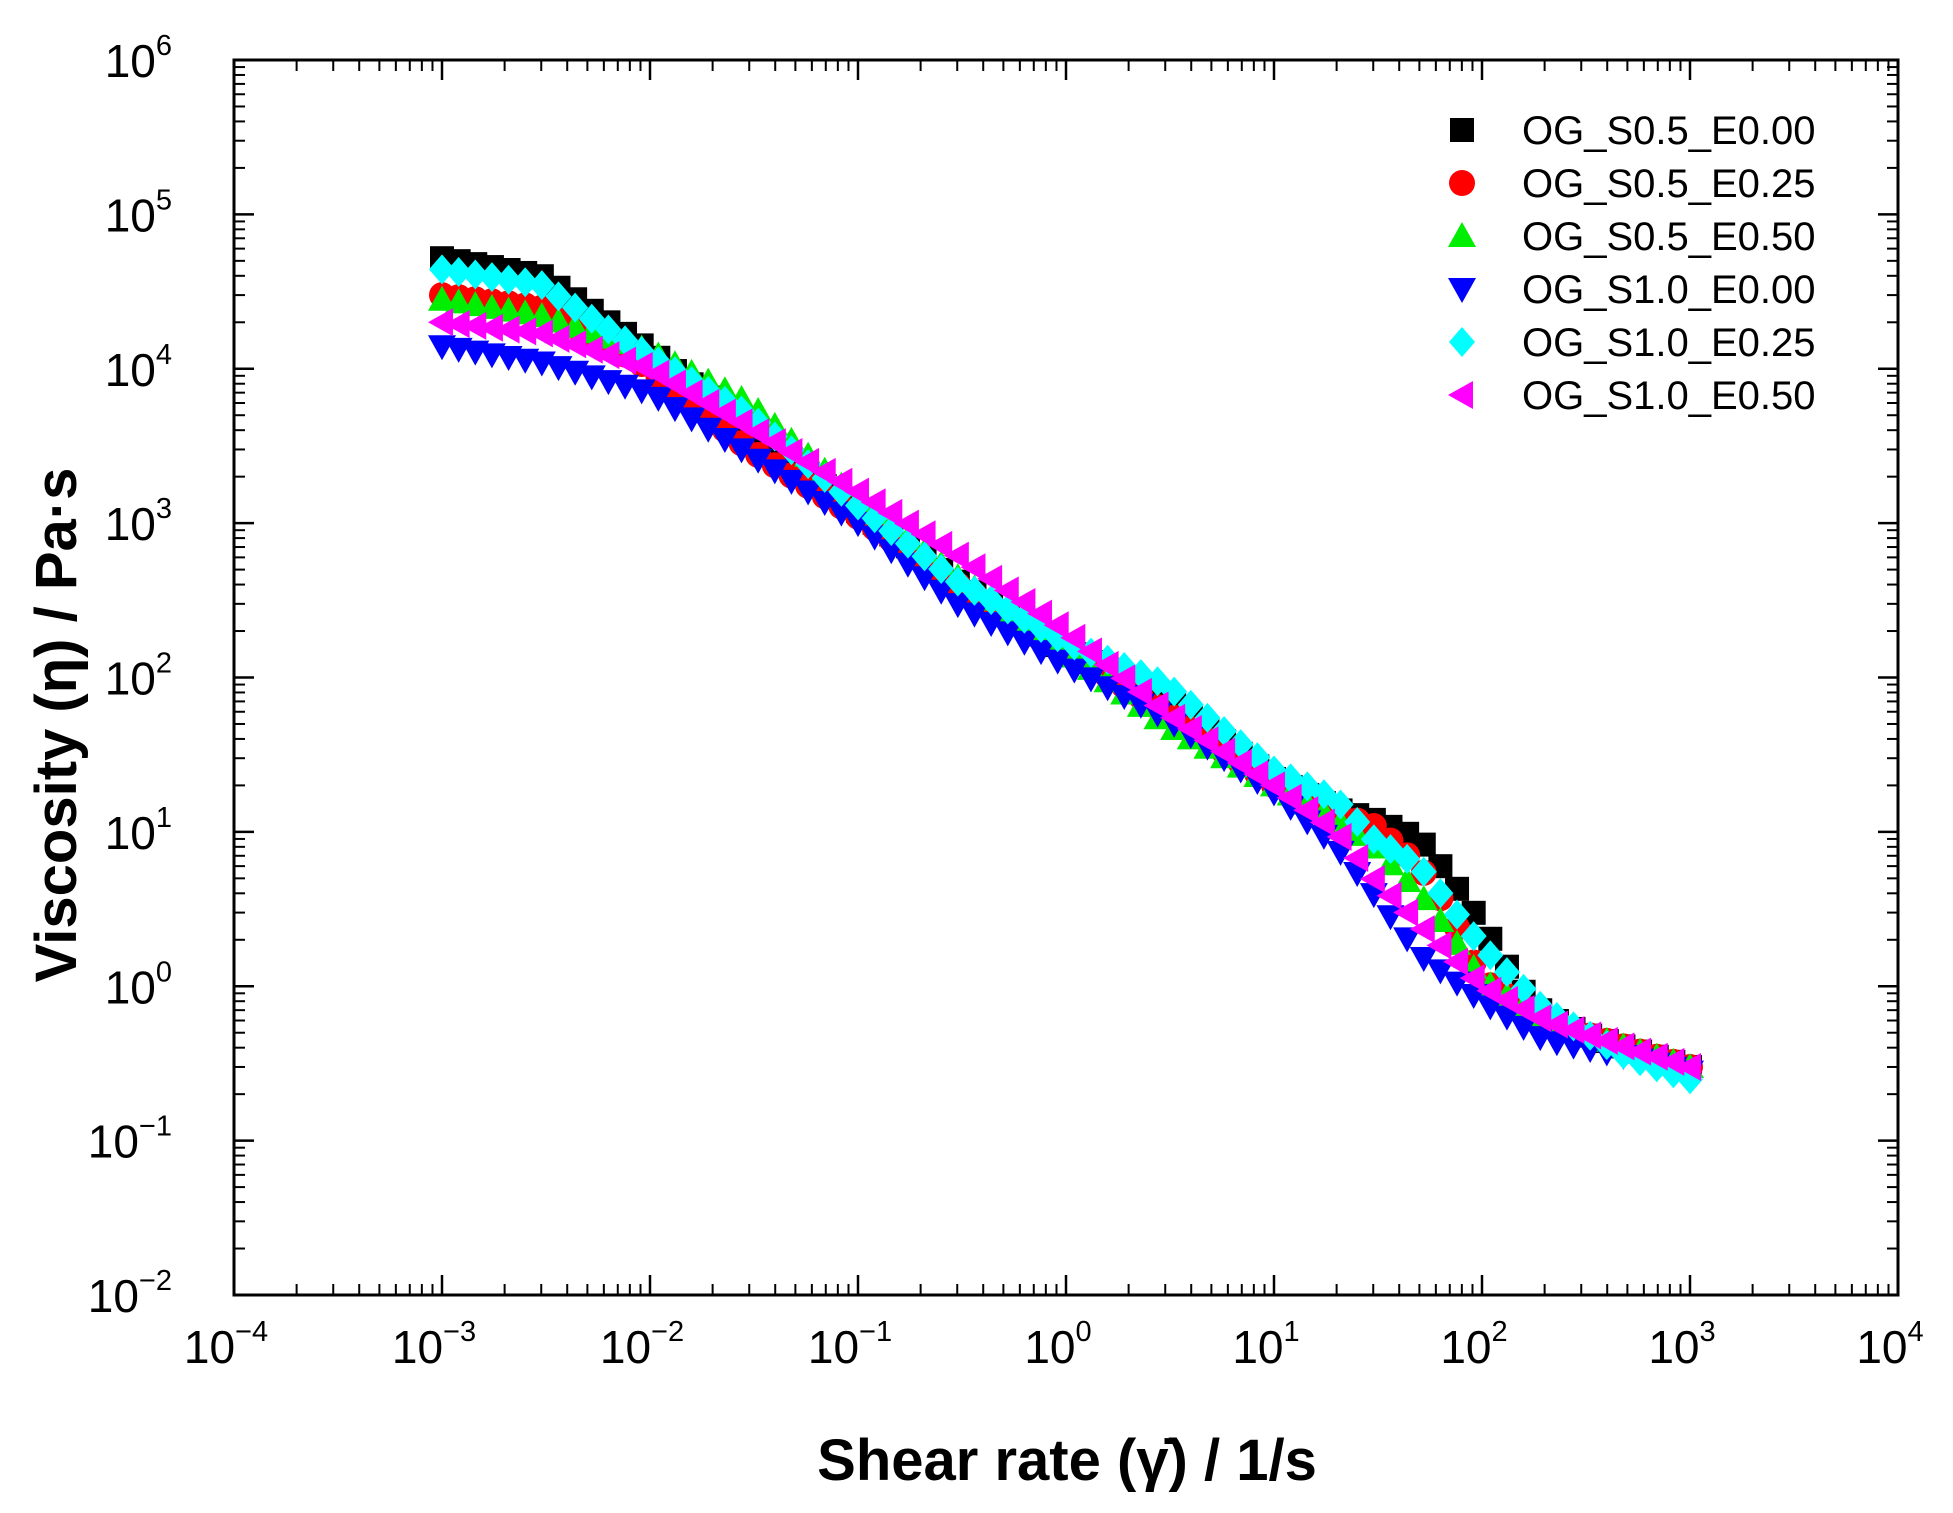 The height and width of the screenshot is (1513, 1953). I want to click on legend-label: OG_S1.0_E0.25, so click(1669, 343).